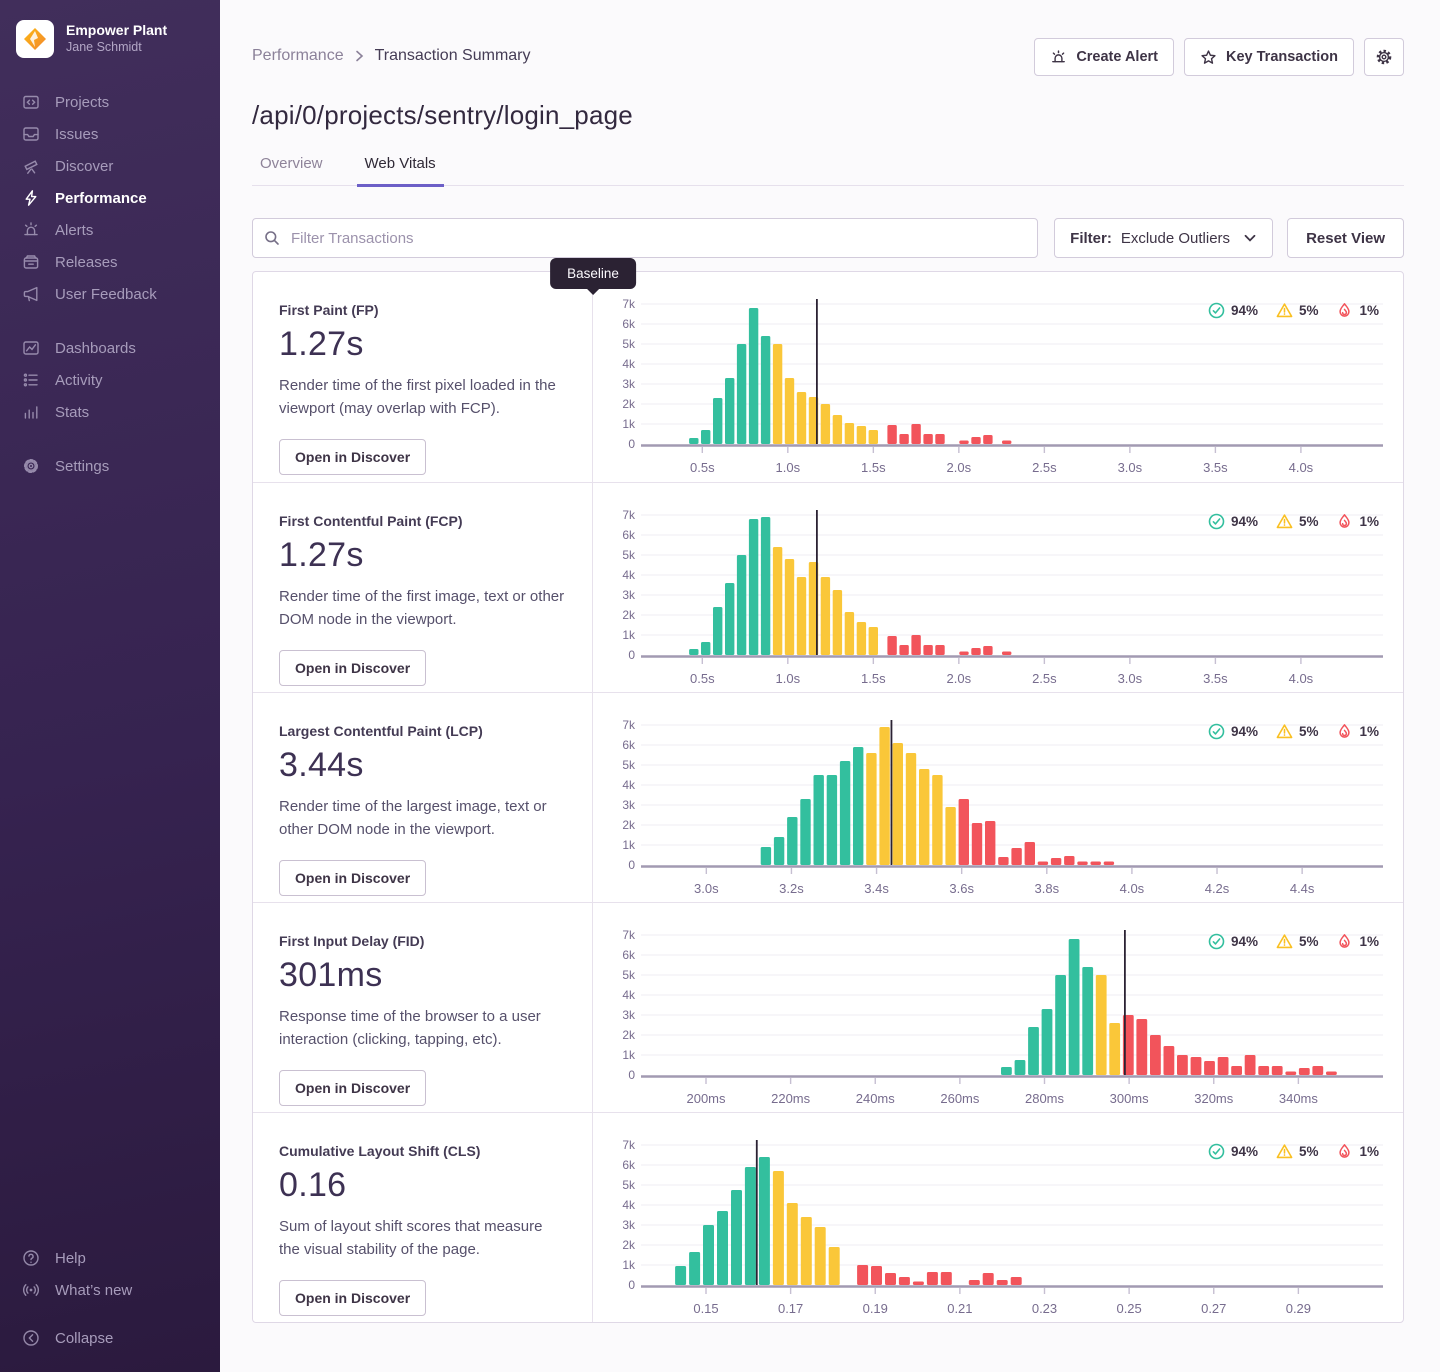 This screenshot has width=1440, height=1372. What do you see at coordinates (74, 230) in the screenshot?
I see `sidebar-item-label: Alerts` at bounding box center [74, 230].